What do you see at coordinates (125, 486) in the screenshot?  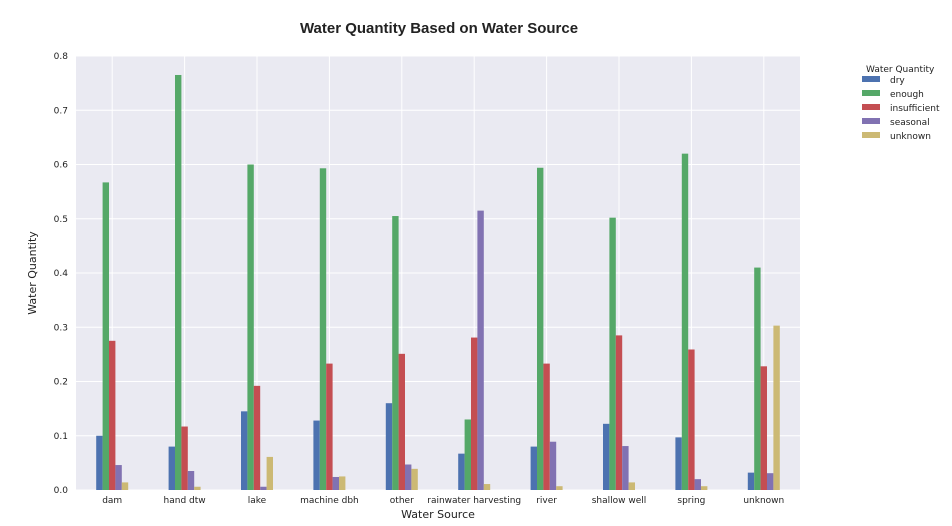 I see `bar-unknown-dam` at bounding box center [125, 486].